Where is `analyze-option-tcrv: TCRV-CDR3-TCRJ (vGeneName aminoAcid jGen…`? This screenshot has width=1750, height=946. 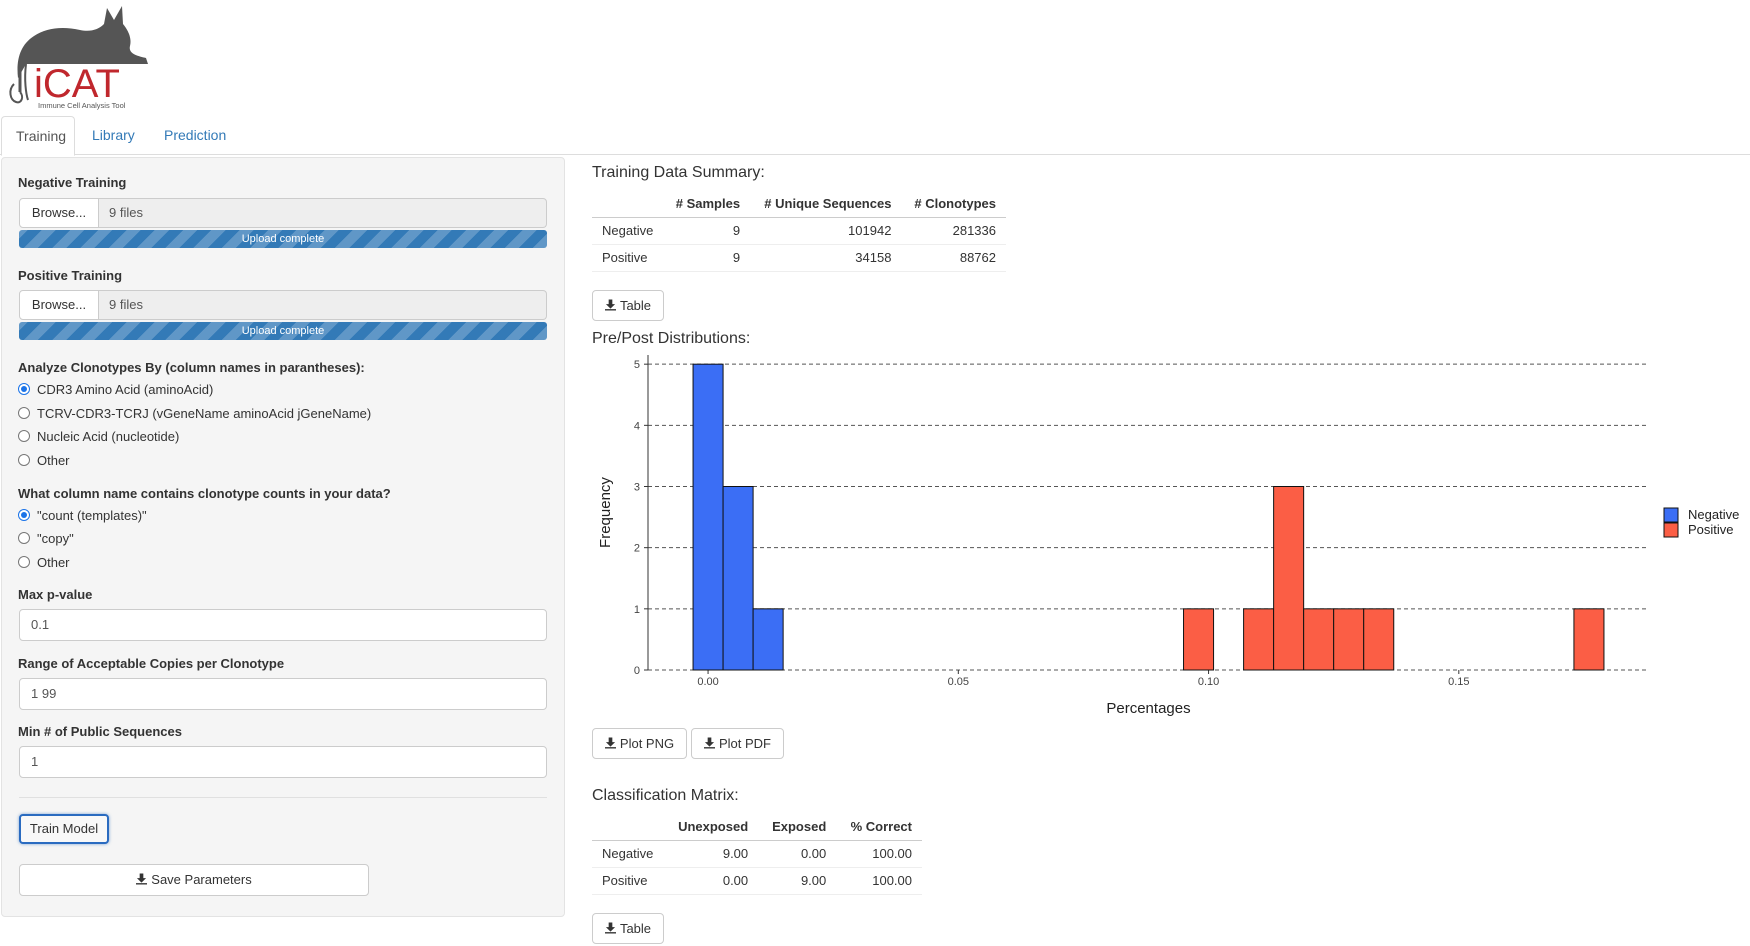
analyze-option-tcrv: TCRV-CDR3-TCRJ (vGeneName aminoAcid jGen… is located at coordinates (194, 414).